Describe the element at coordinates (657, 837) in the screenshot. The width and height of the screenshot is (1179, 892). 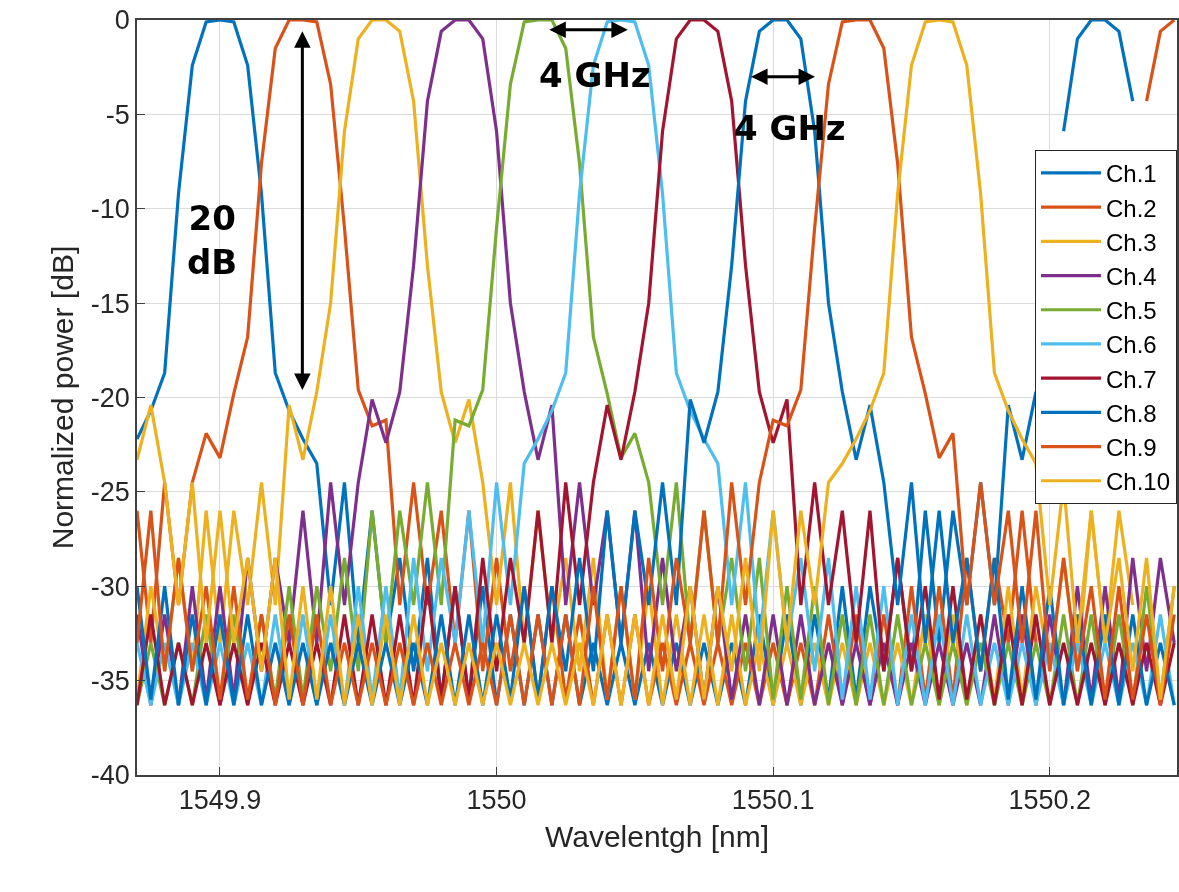
I see `x-axis-title: Wavelentgh [nm]` at that location.